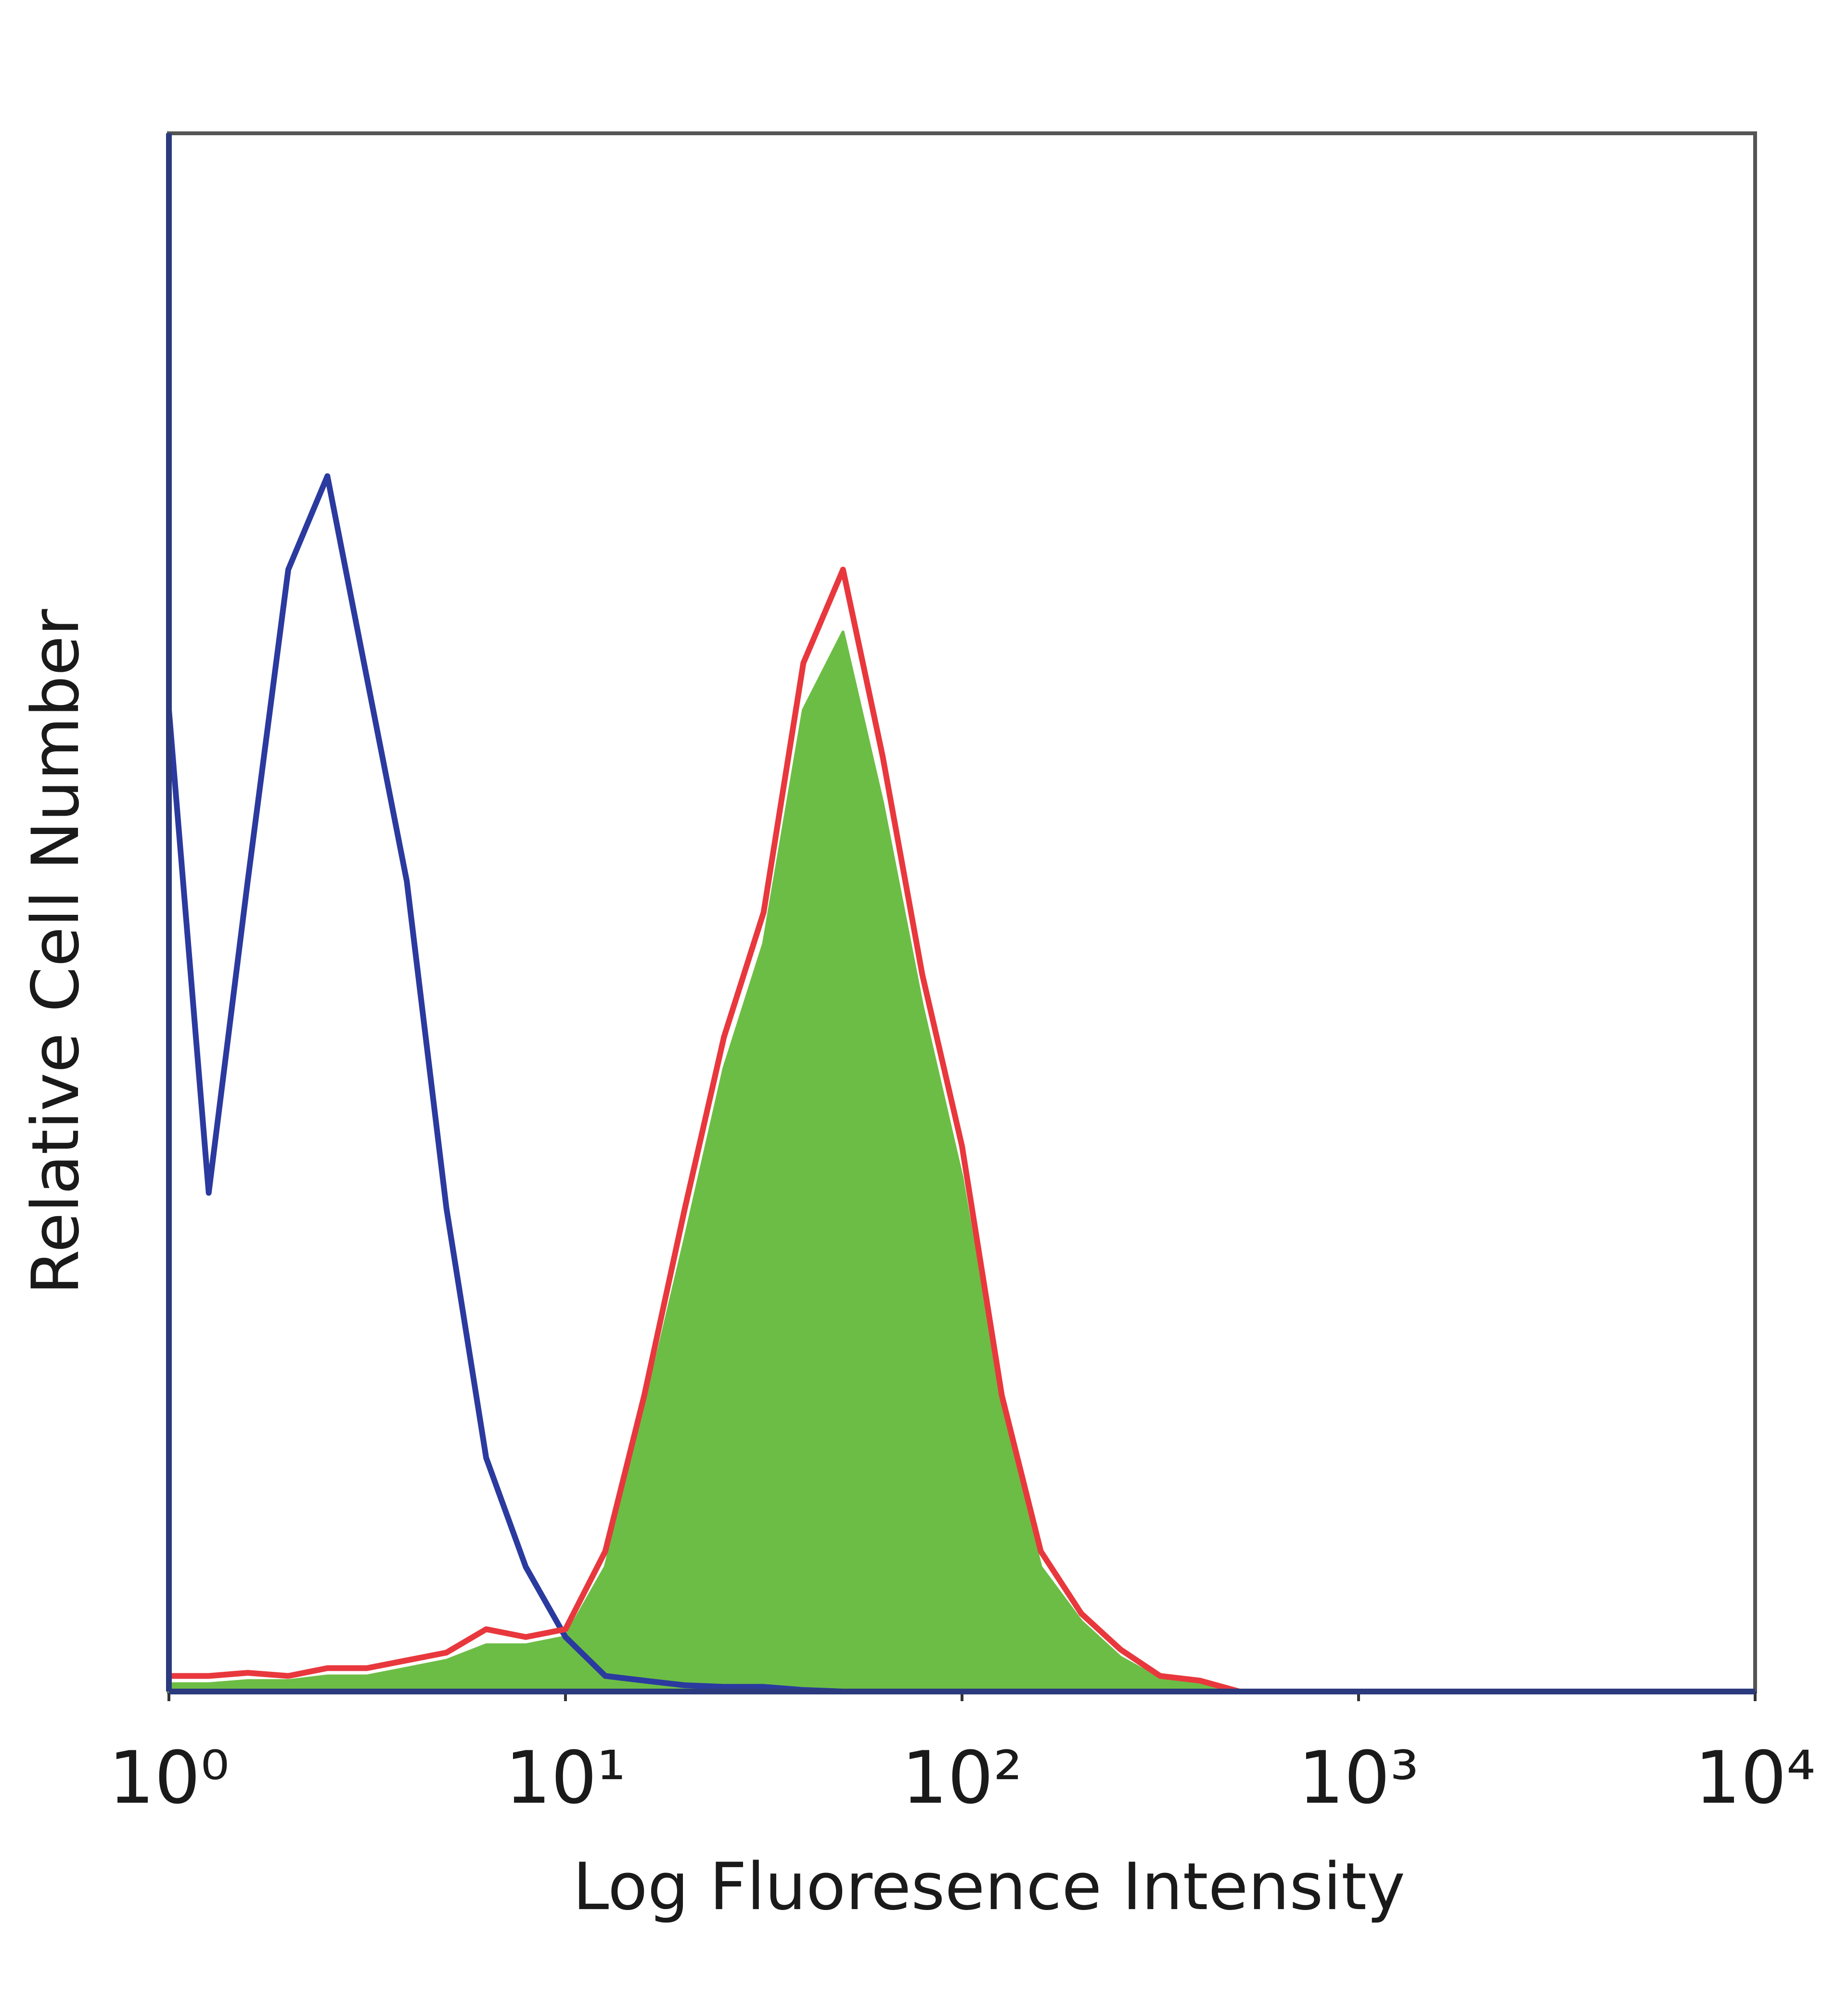 This screenshot has width=1848, height=2000. I want to click on x-tick-label: 10², so click(961, 1778).